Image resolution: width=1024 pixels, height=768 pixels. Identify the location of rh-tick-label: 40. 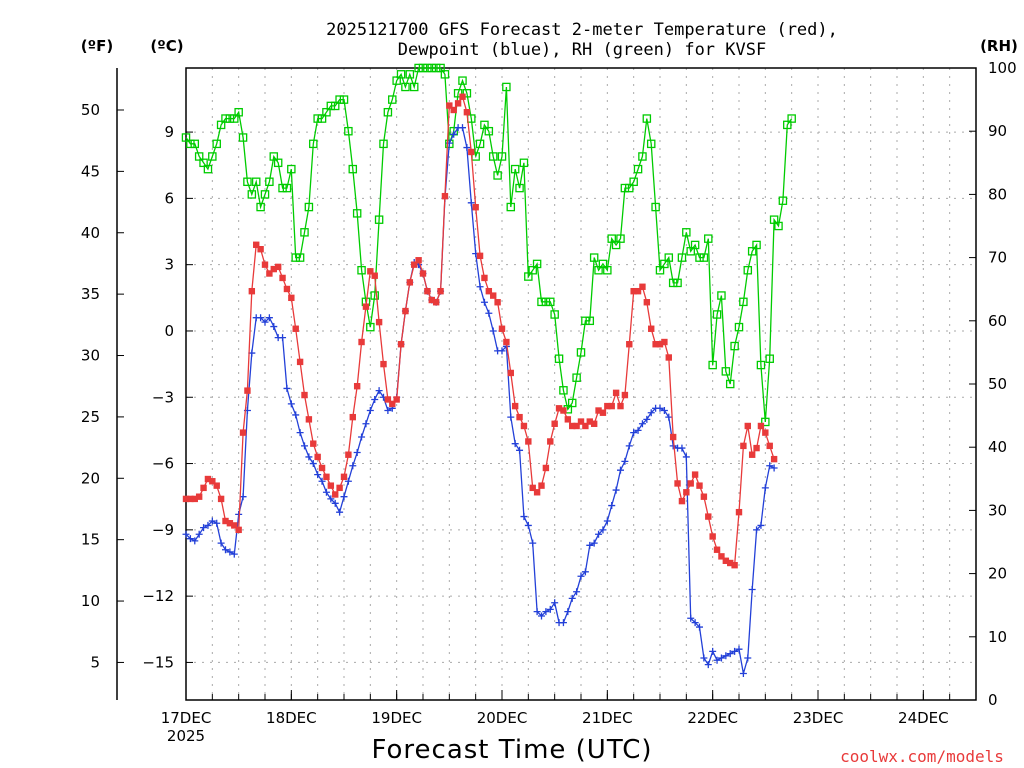
(997, 447).